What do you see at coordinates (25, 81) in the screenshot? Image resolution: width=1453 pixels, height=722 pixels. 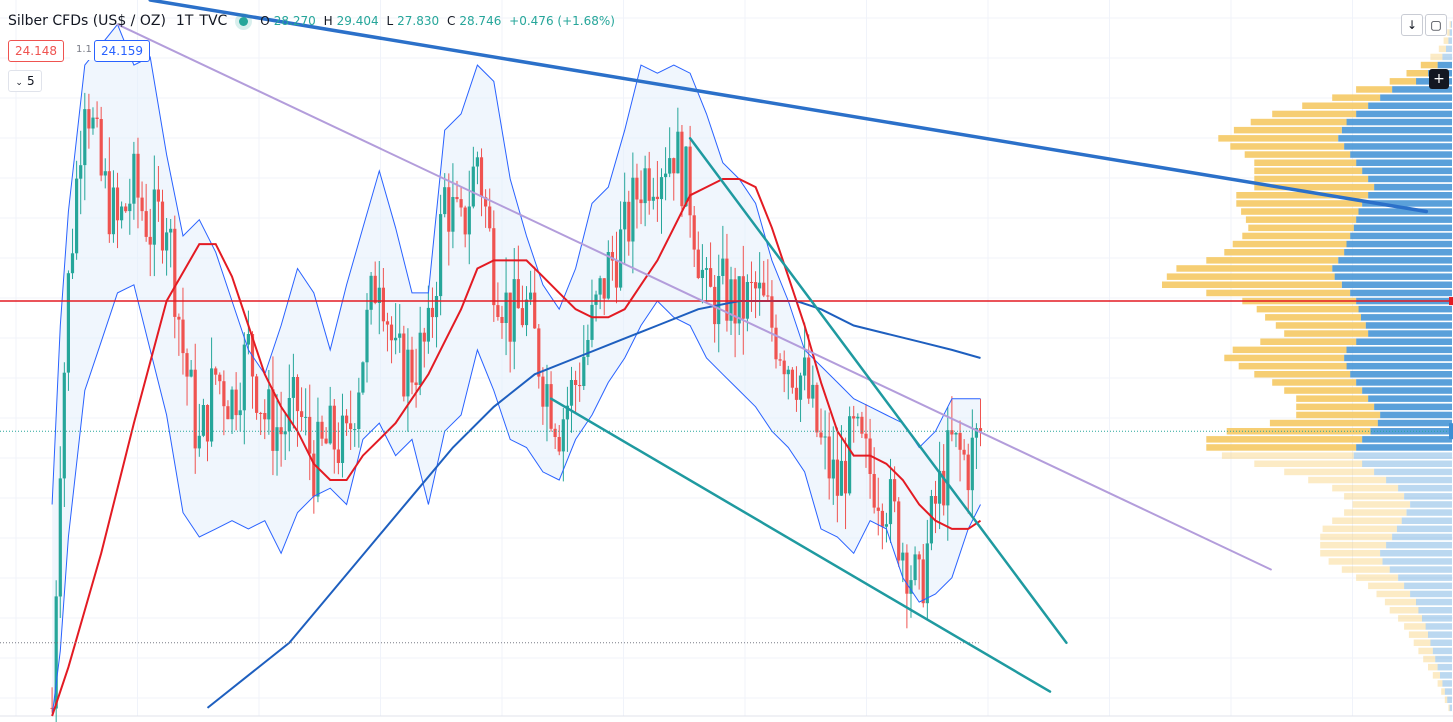 I see `indicators-toggle-button: ⌄ 5` at bounding box center [25, 81].